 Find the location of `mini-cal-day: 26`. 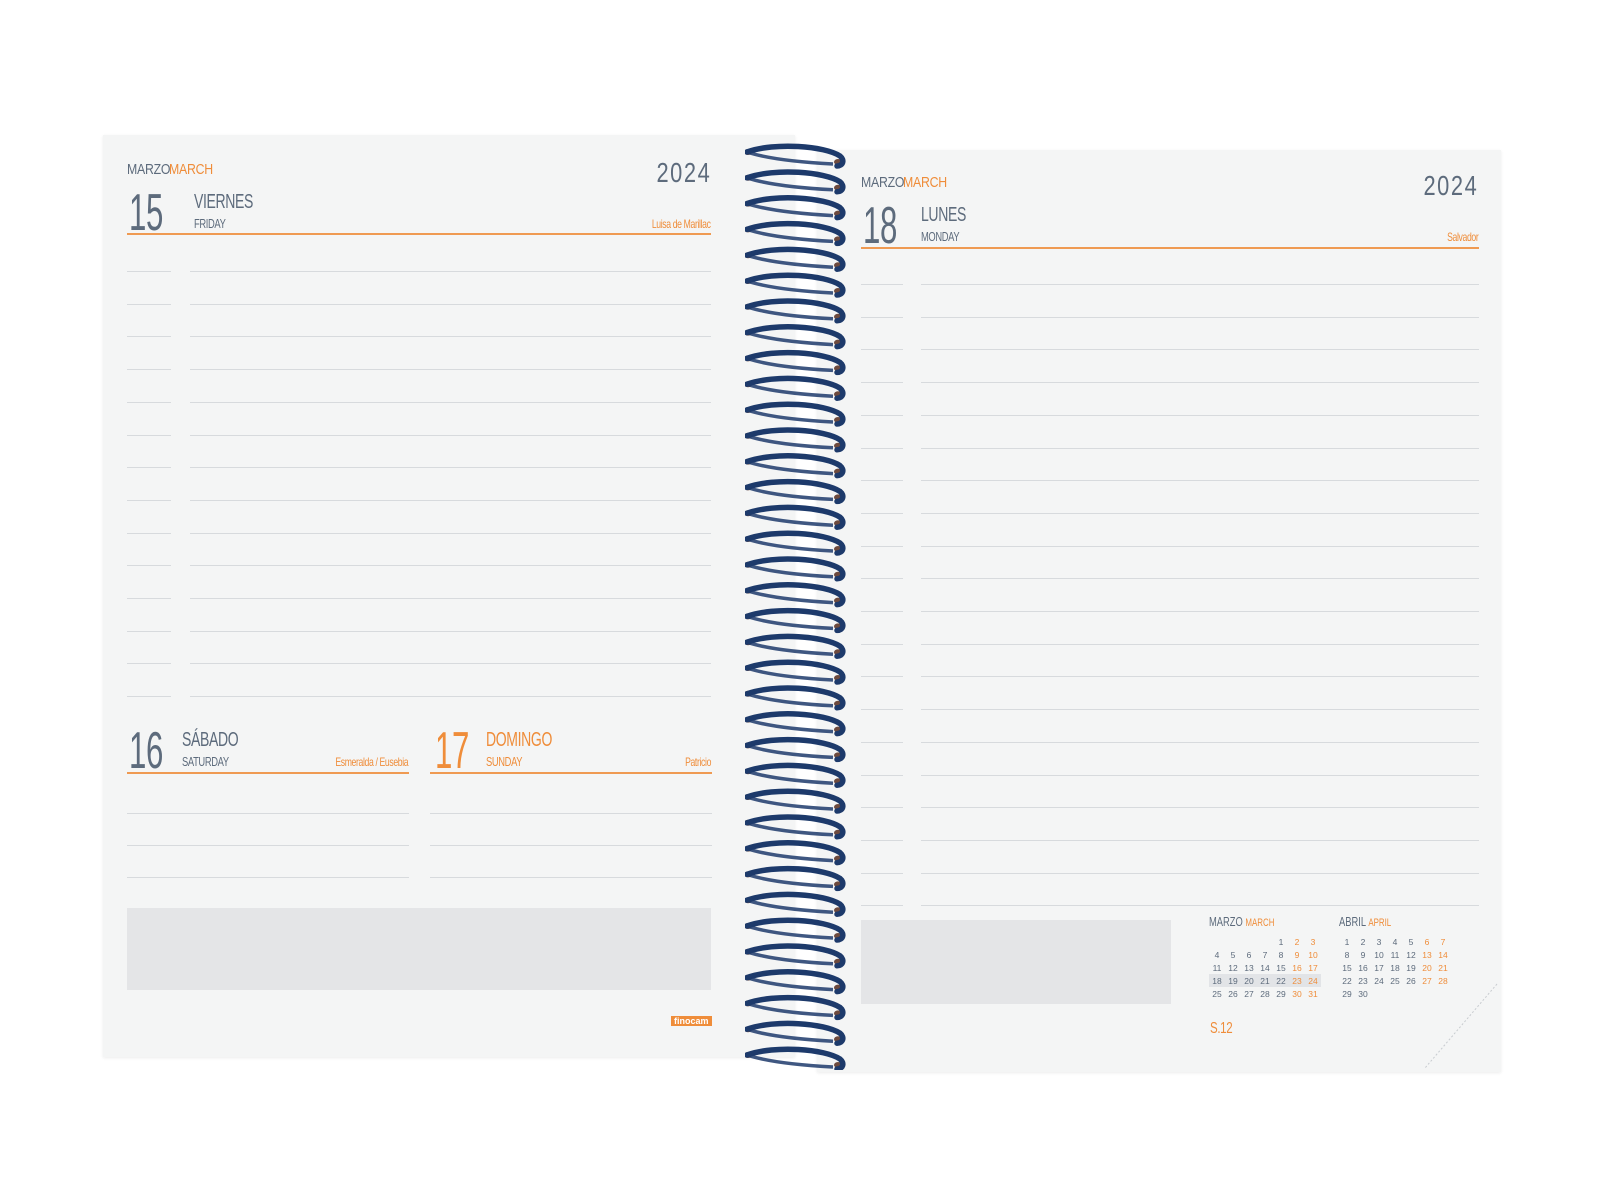

mini-cal-day: 26 is located at coordinates (1411, 980).